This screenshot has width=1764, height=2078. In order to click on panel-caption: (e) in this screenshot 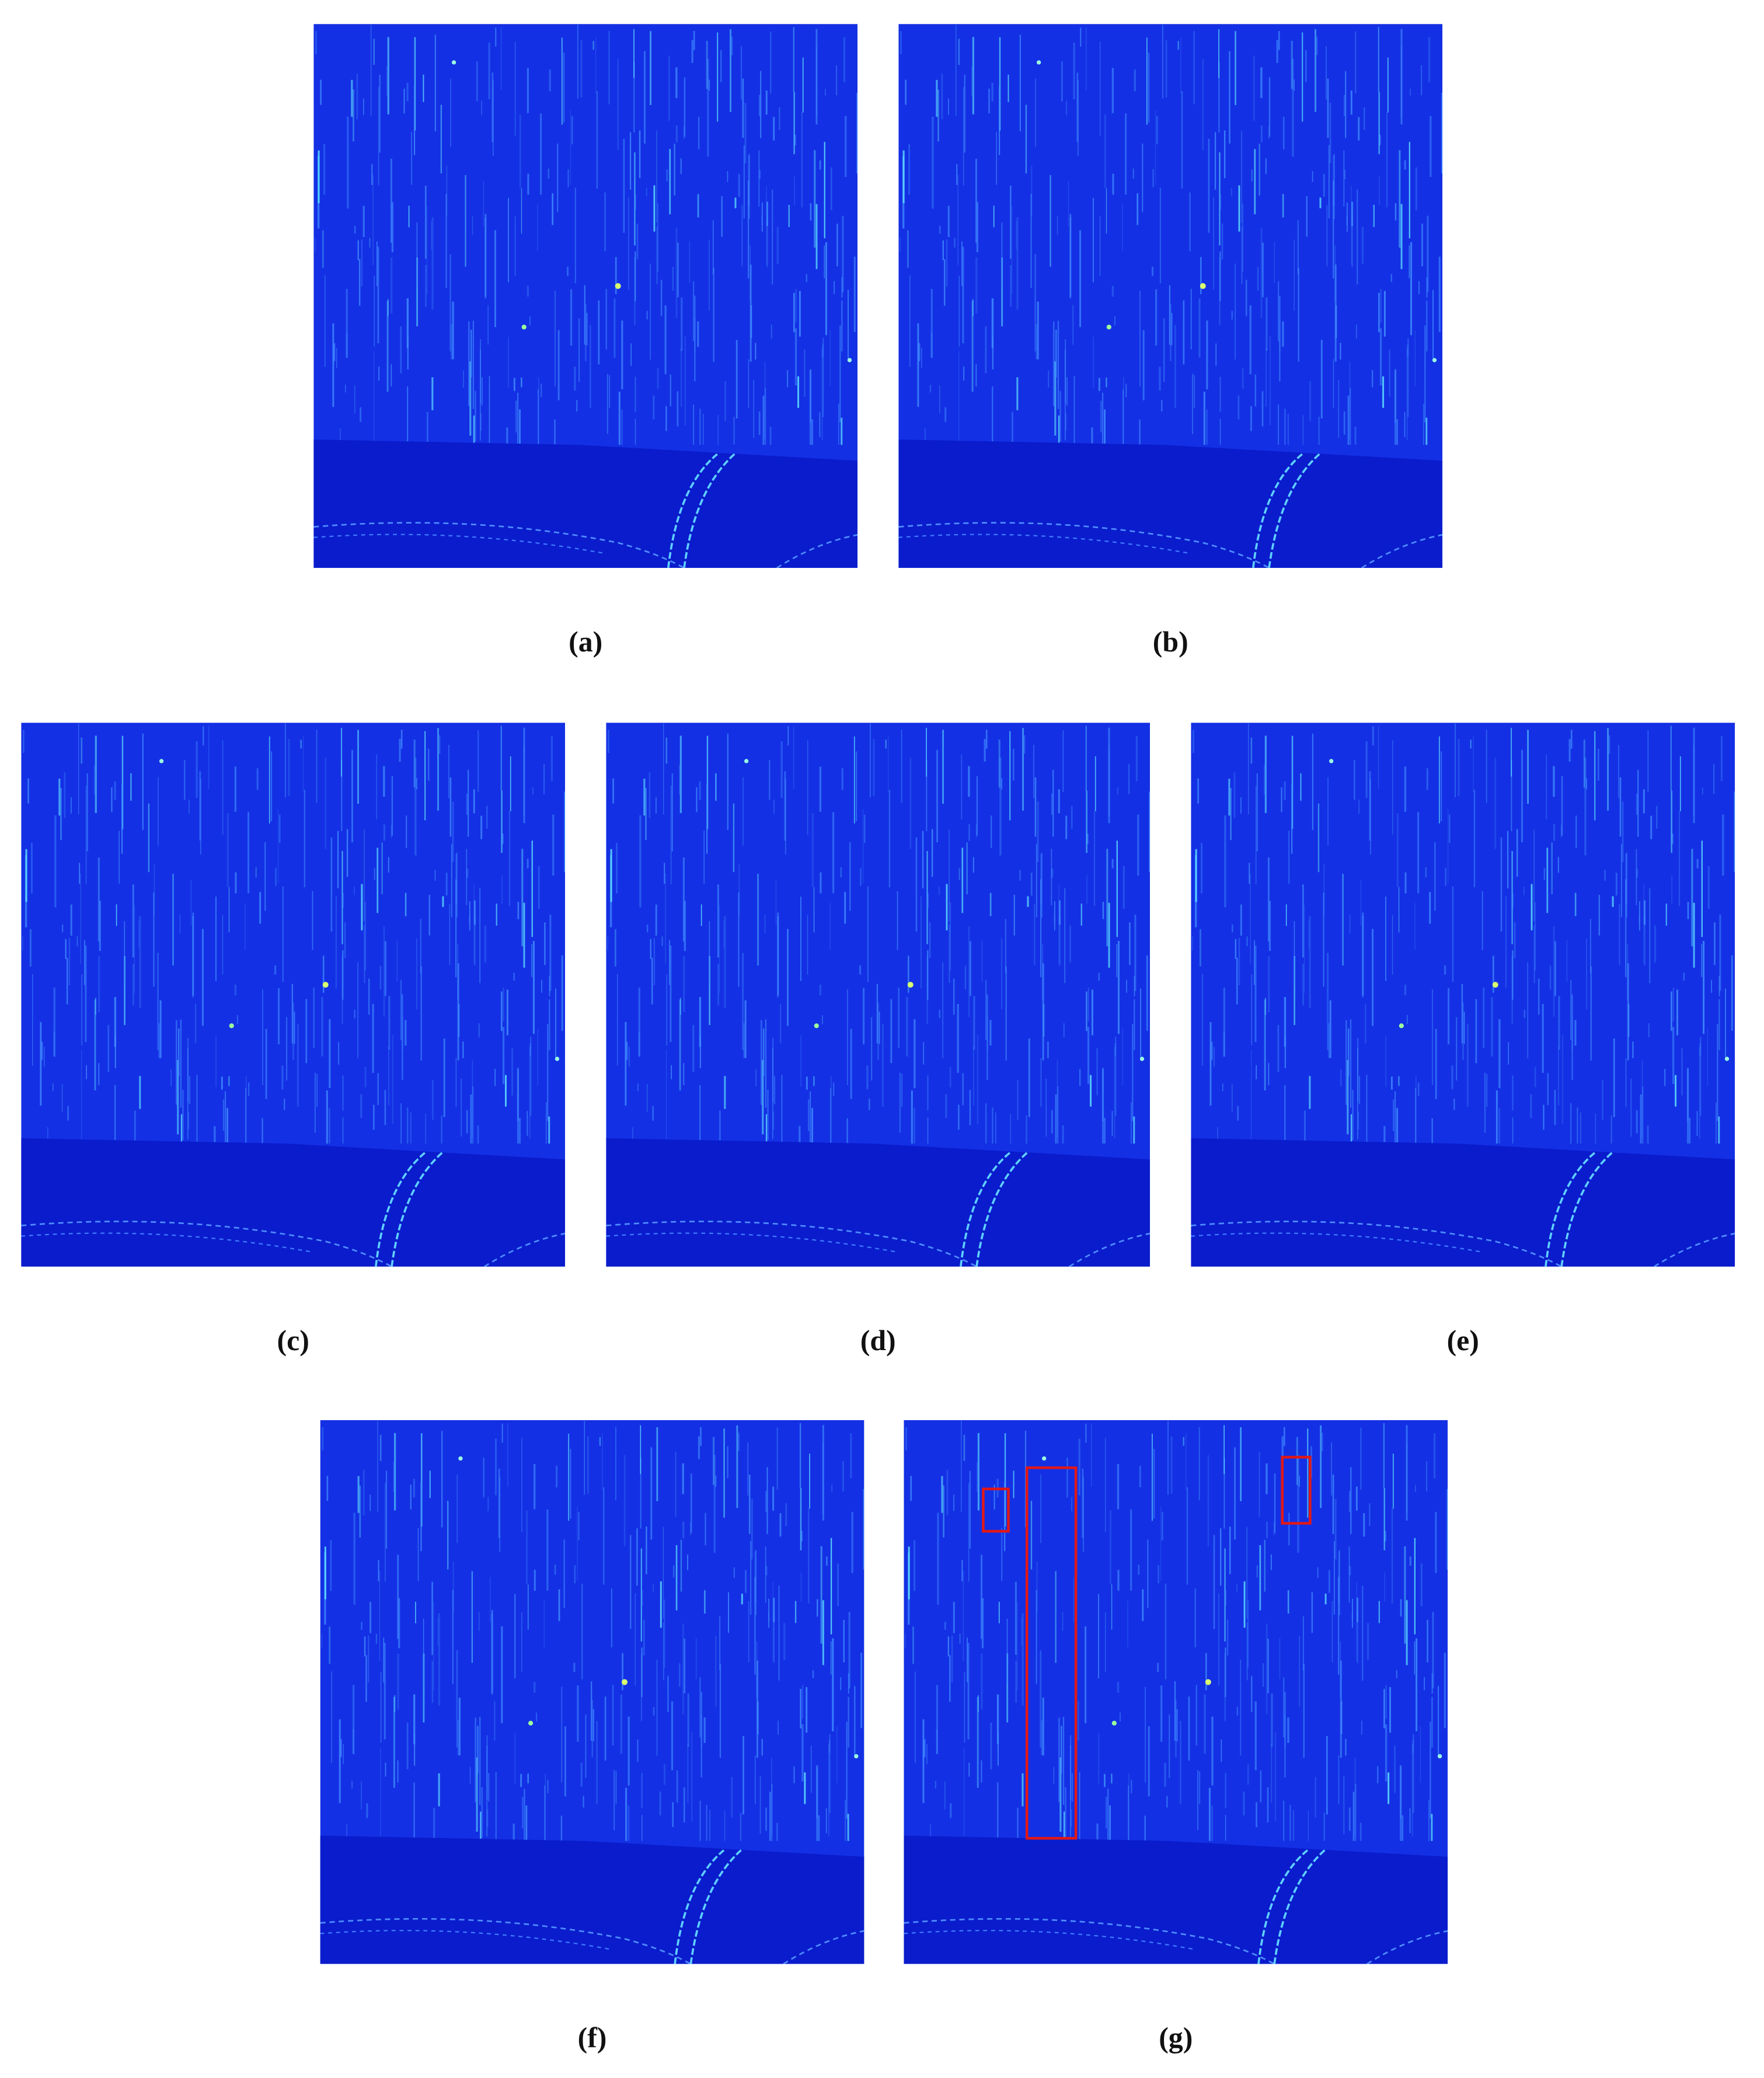, I will do `click(1463, 1340)`.